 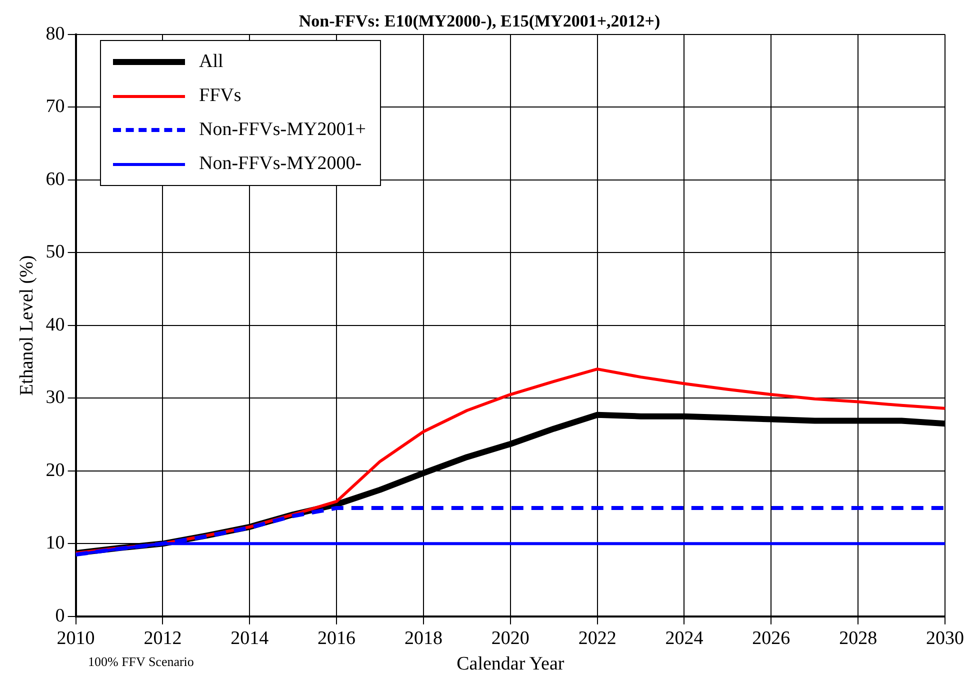 What do you see at coordinates (337, 638) in the screenshot?
I see `x-tick-label: 2016` at bounding box center [337, 638].